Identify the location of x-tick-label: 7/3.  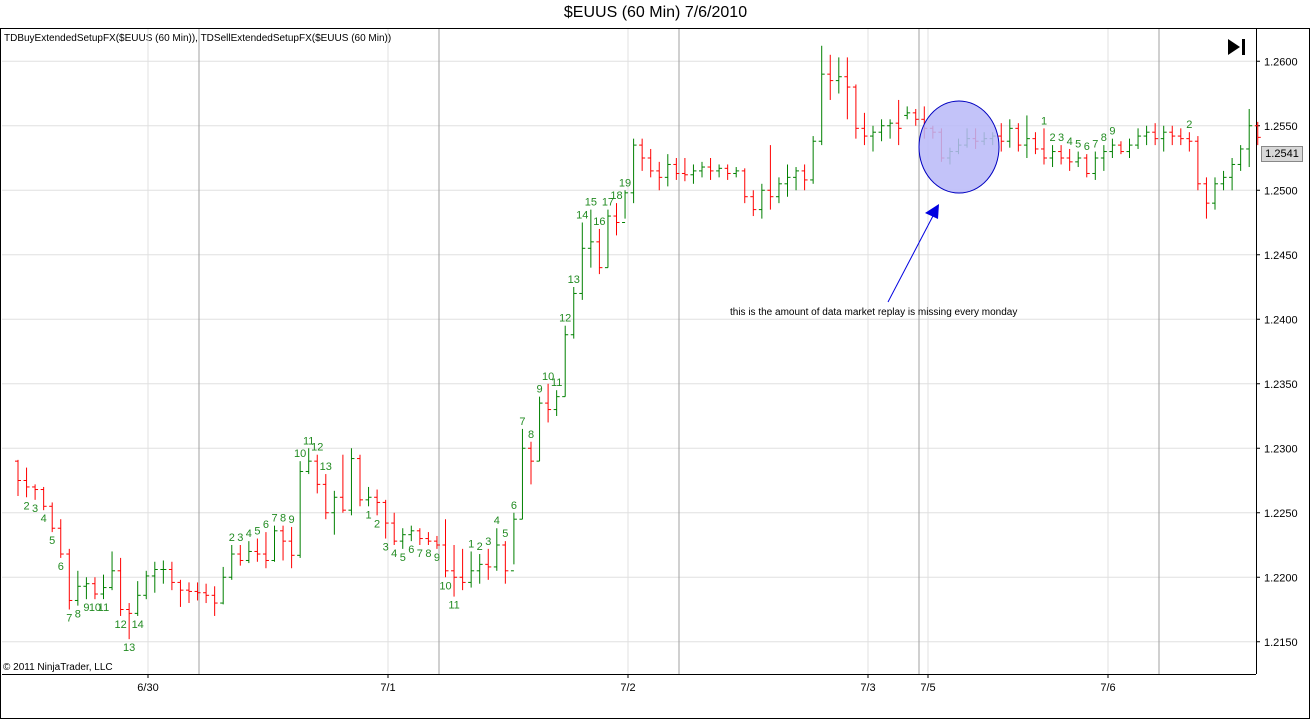
(867, 688).